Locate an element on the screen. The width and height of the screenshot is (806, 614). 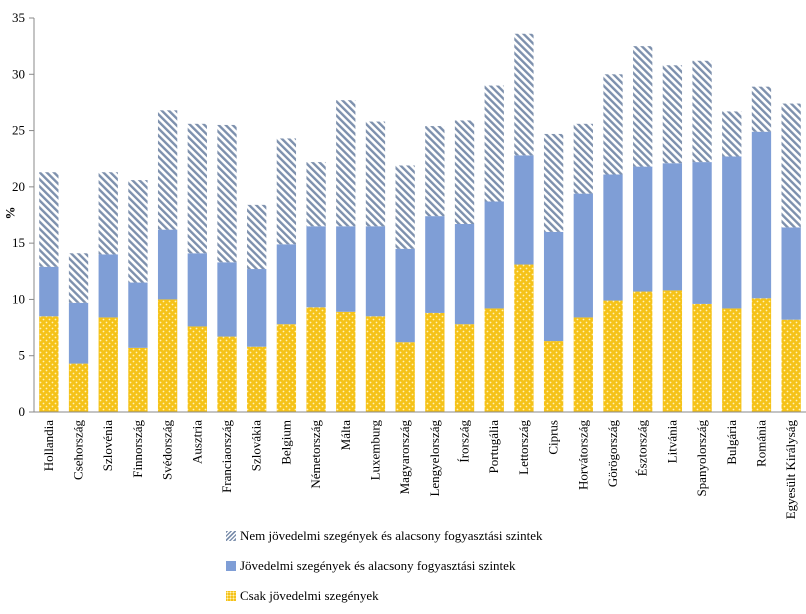
x-tick-label: Lengyelország is located at coordinates (434, 458).